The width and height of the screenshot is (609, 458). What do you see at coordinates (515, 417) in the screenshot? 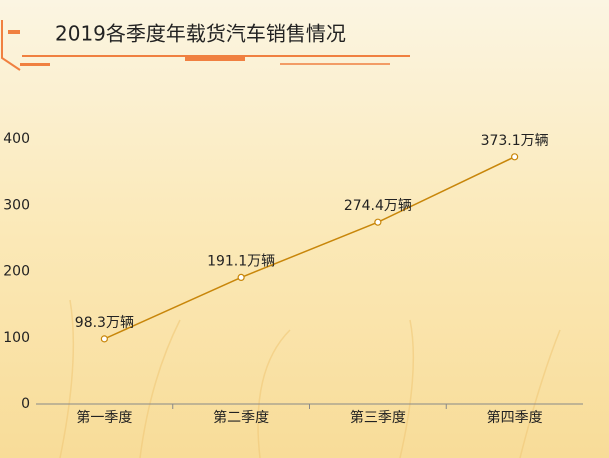
I see `x-tick-label: 第四季度` at bounding box center [515, 417].